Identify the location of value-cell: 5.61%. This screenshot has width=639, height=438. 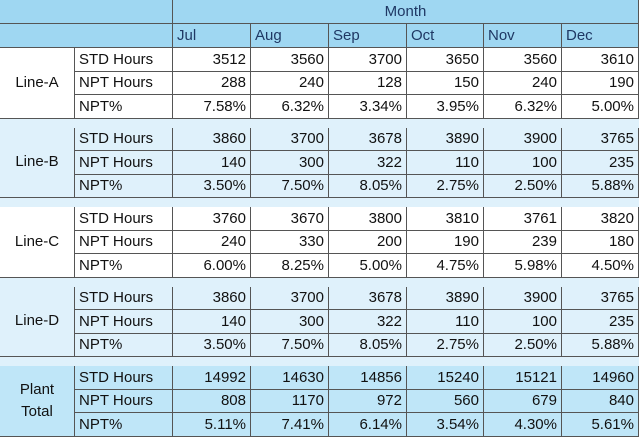
(600, 425).